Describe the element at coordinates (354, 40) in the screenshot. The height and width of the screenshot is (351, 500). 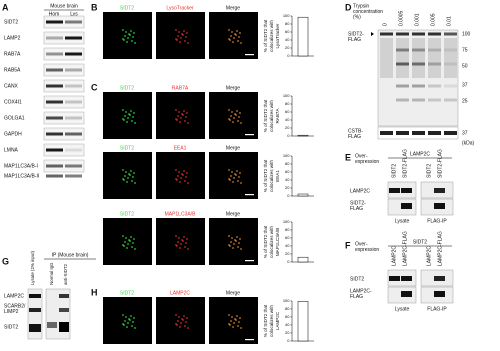
I see `row-label: FLAG` at that location.